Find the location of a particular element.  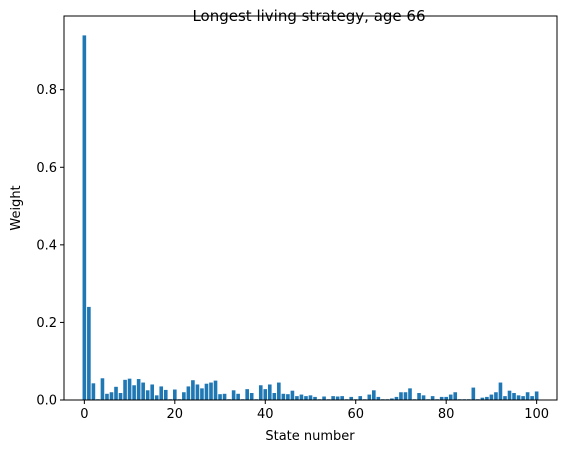

y-tick-label: 0.2 is located at coordinates (46, 323).